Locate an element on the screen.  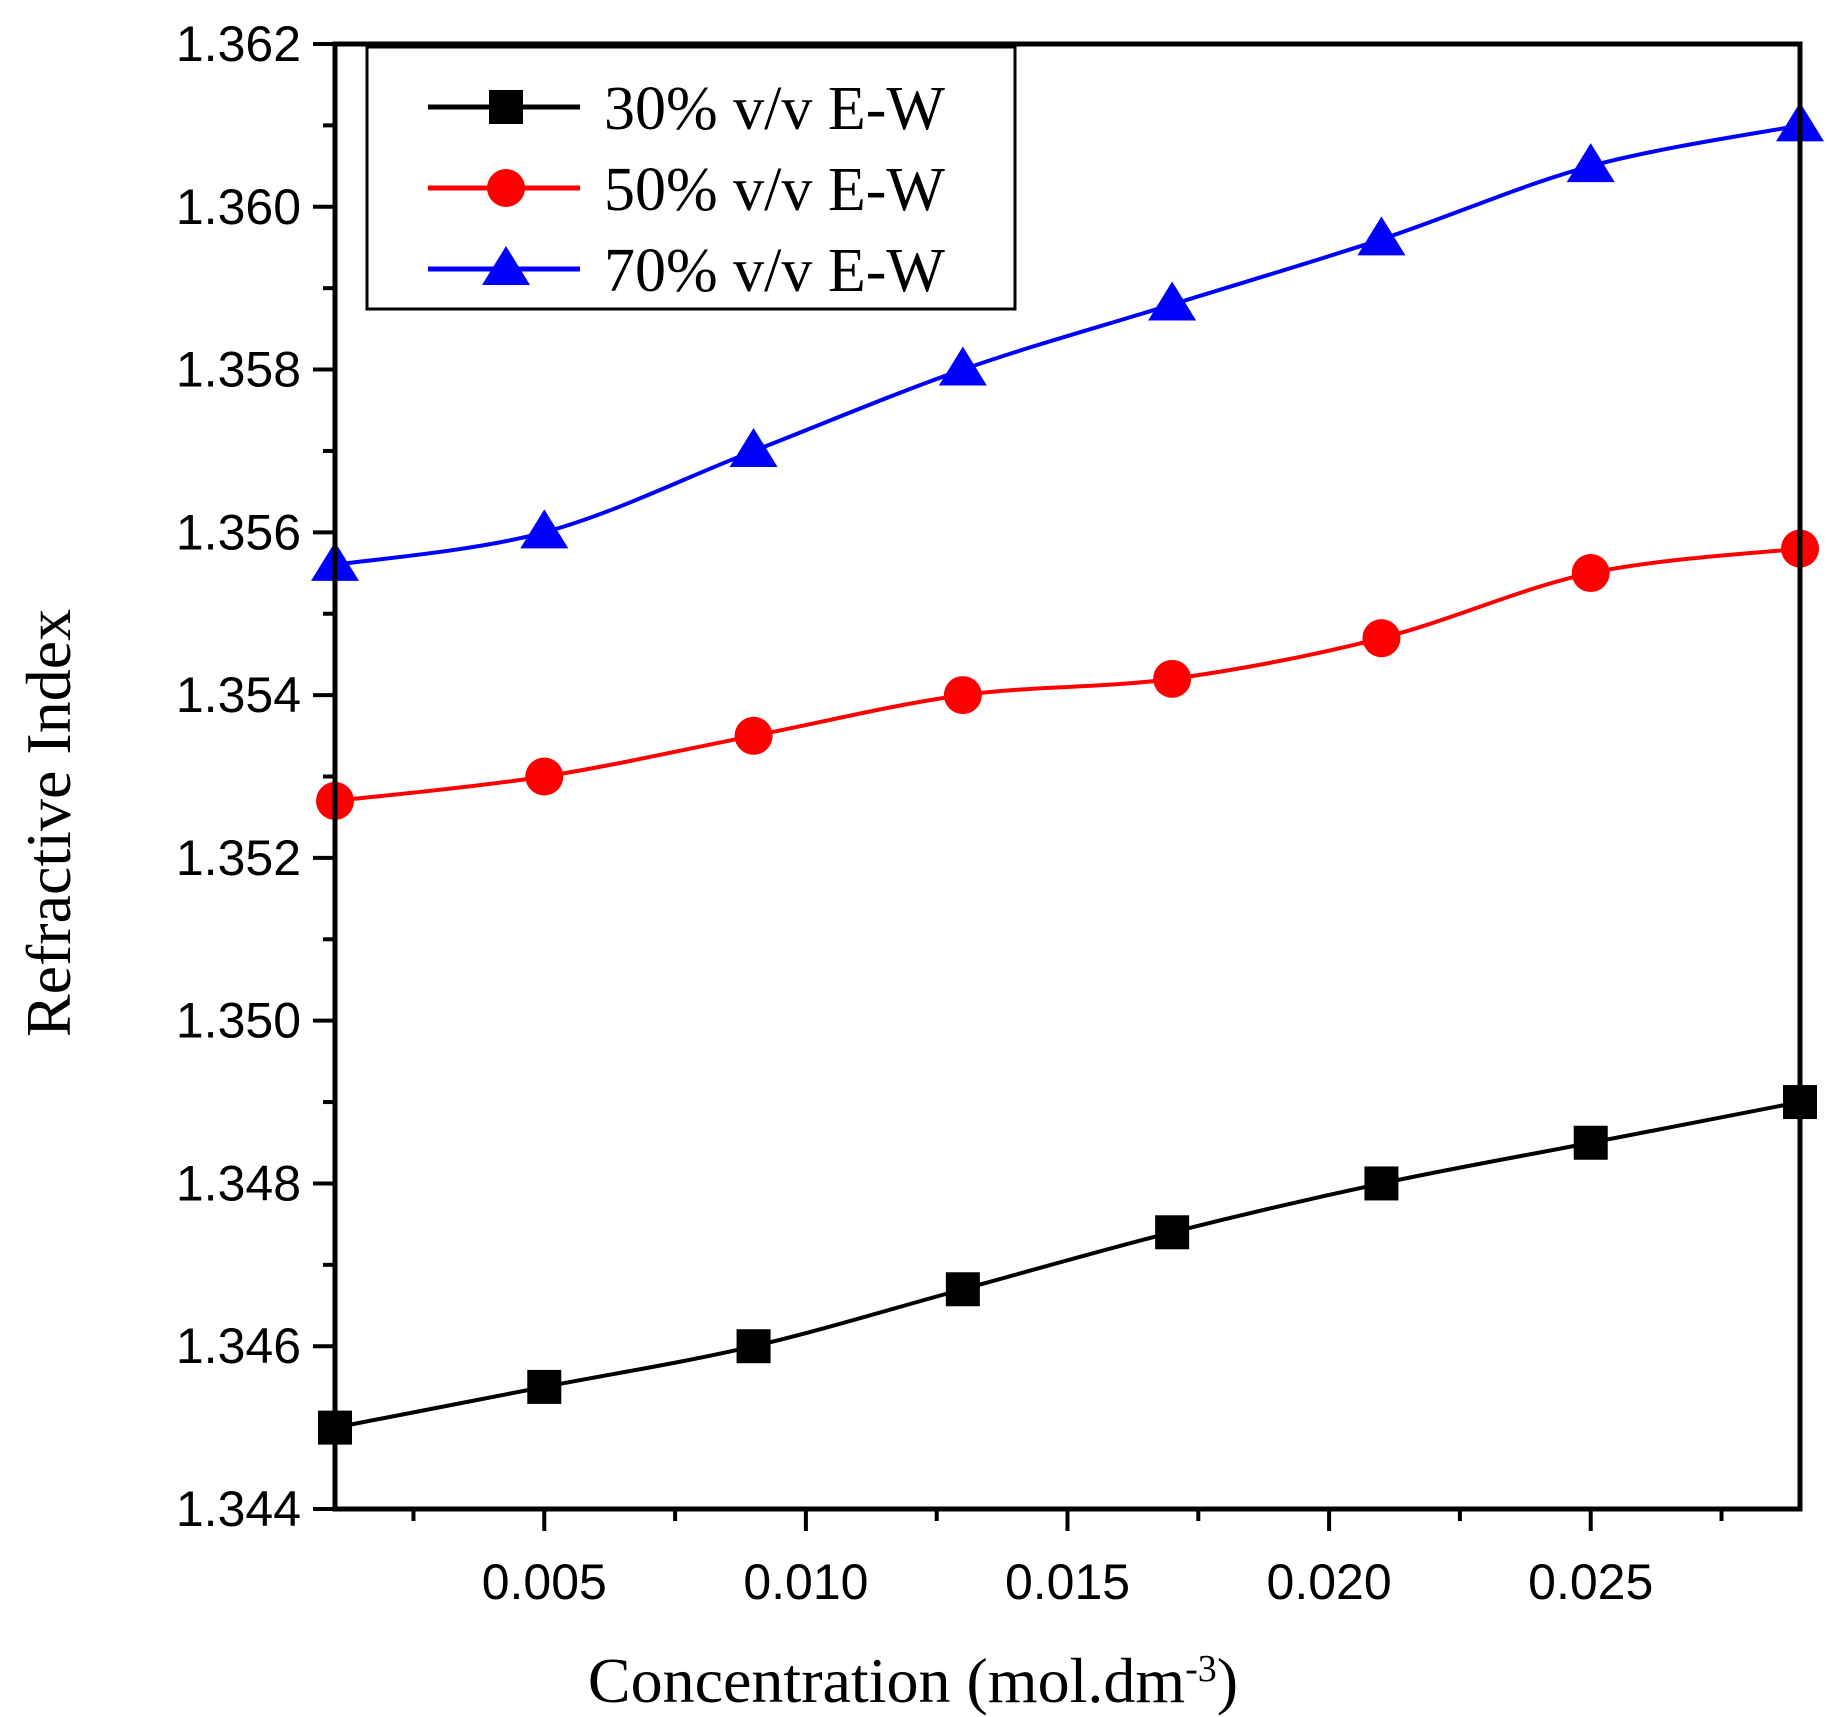
y-tick-label: 1.358 is located at coordinates (238, 370).